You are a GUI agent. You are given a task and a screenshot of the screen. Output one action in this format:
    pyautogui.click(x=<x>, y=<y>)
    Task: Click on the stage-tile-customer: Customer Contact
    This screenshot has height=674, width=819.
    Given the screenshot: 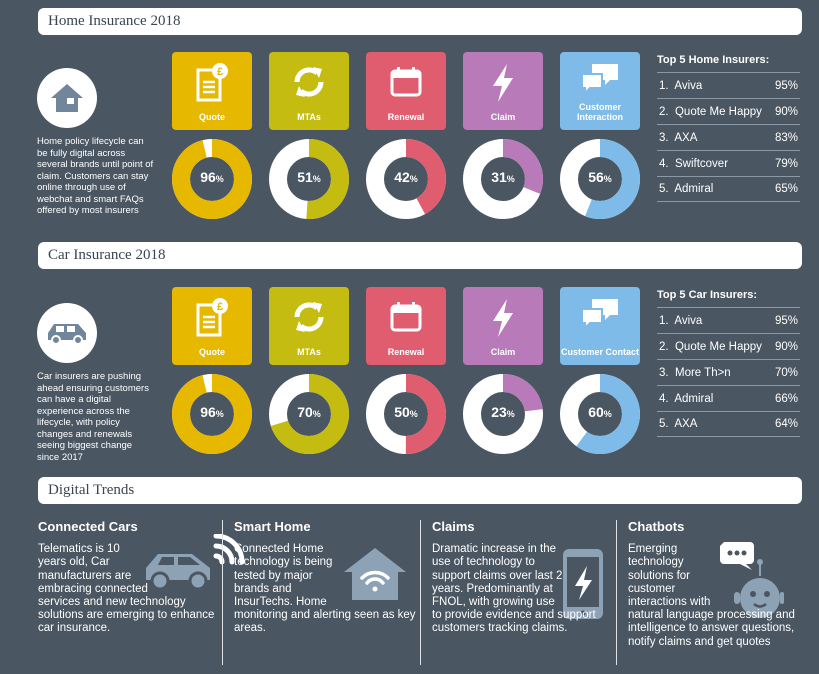 What is the action you would take?
    pyautogui.click(x=600, y=326)
    